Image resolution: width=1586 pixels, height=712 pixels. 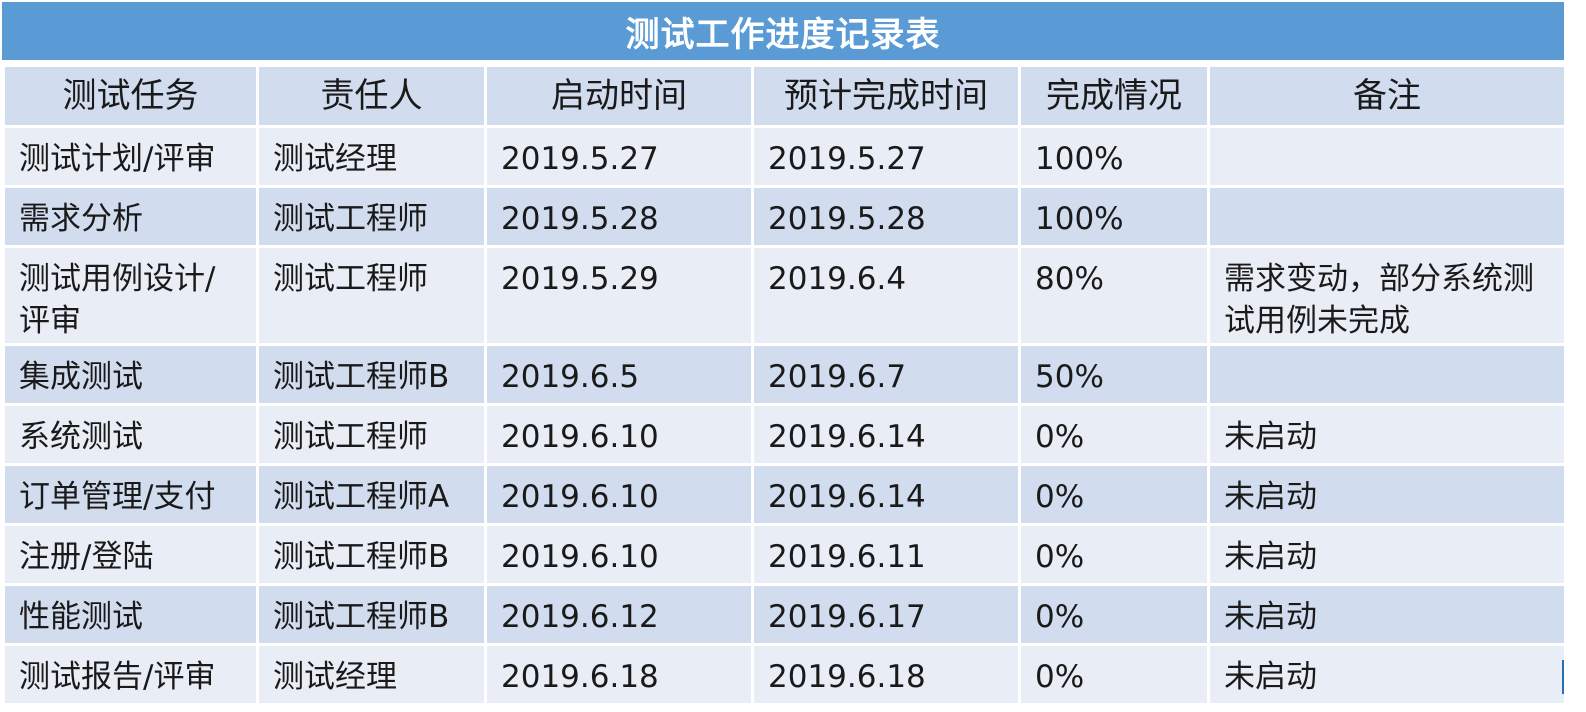 I want to click on col-header-task: 测试任务, so click(x=130, y=96).